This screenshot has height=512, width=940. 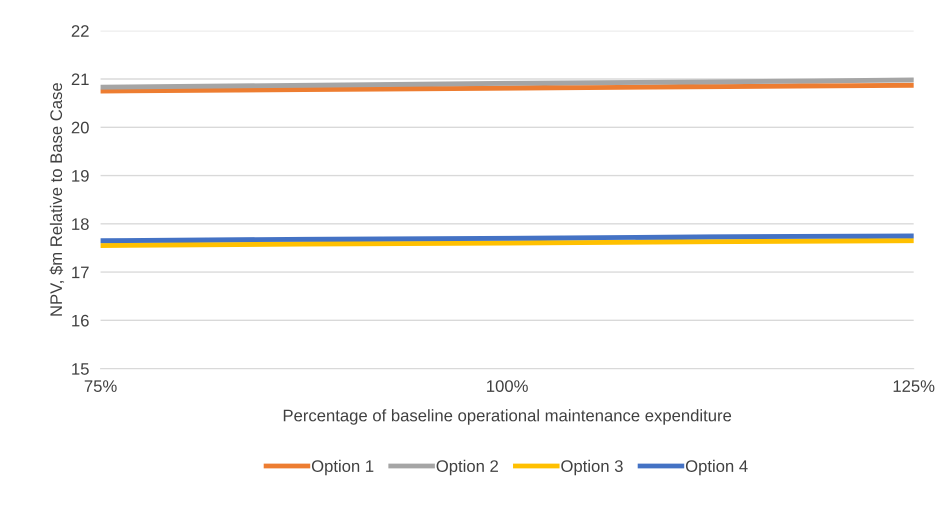 What do you see at coordinates (592, 468) in the screenshot?
I see `legend-label: Option 3` at bounding box center [592, 468].